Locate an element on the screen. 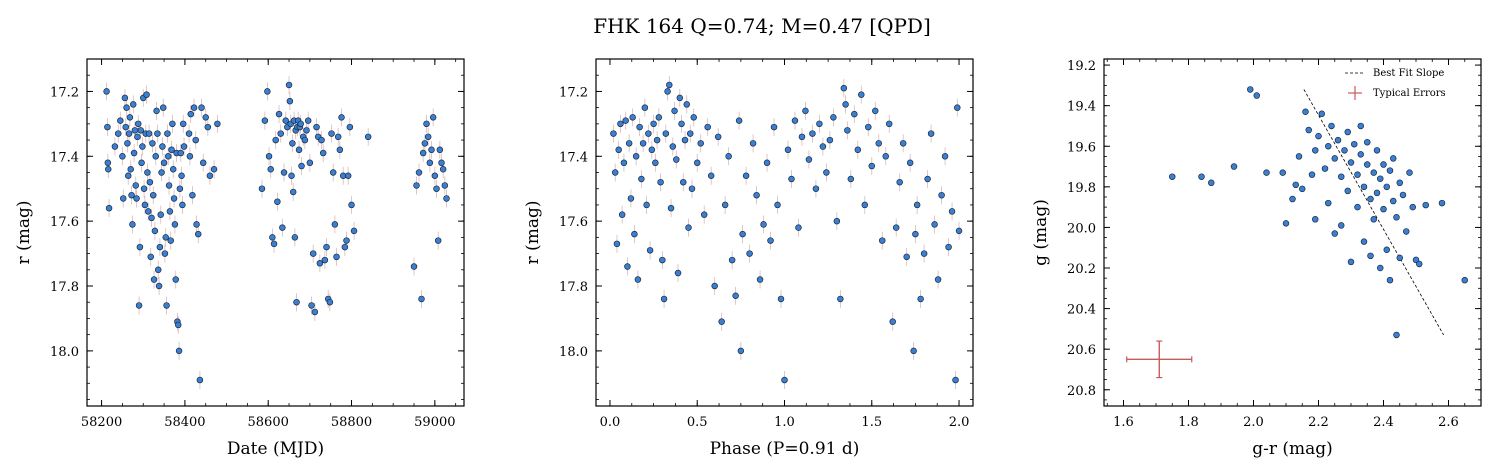  y-axis-label: r (mag) is located at coordinates (24, 233).